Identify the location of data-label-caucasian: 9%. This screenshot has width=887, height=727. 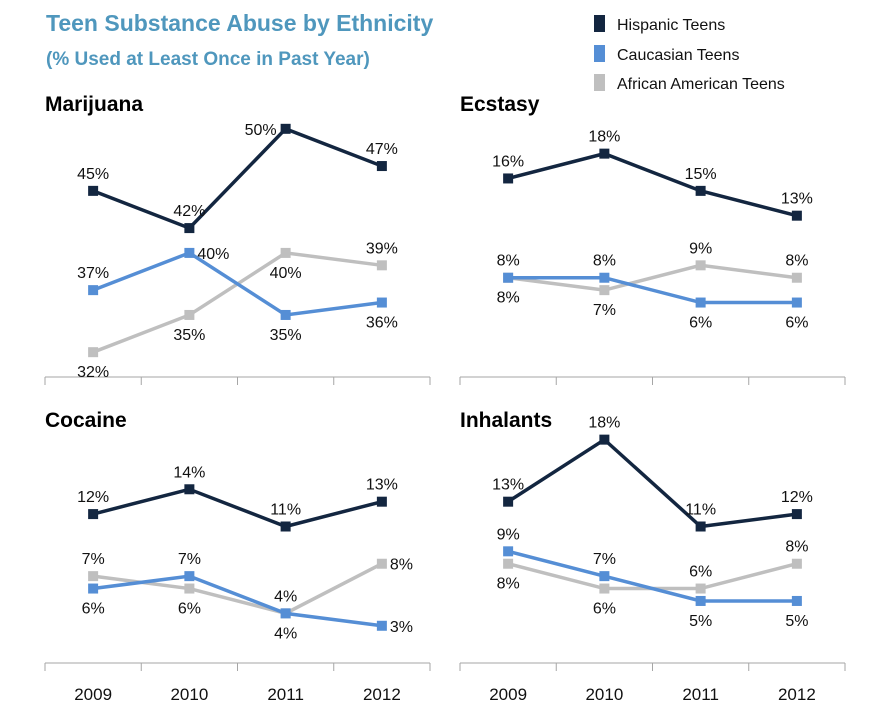
(508, 534).